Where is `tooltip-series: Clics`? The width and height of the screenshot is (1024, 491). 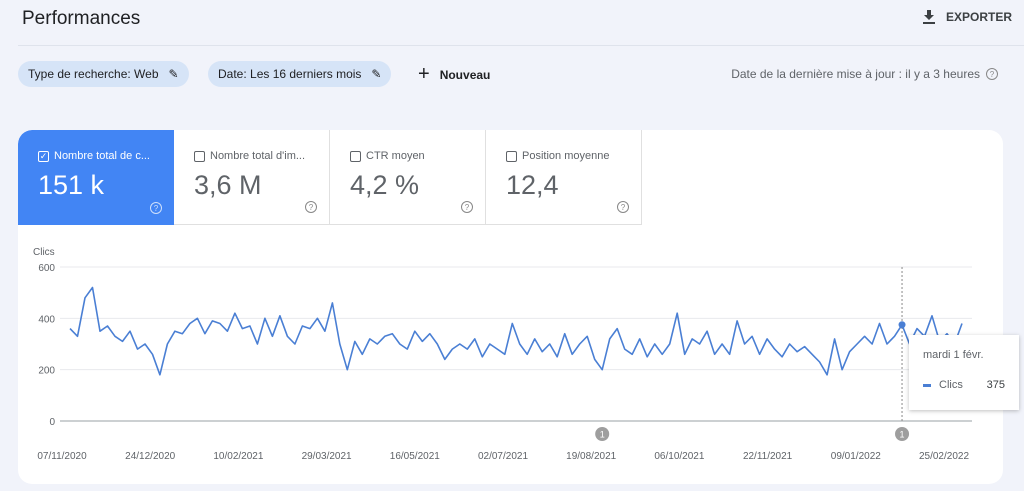
tooltip-series: Clics is located at coordinates (951, 385).